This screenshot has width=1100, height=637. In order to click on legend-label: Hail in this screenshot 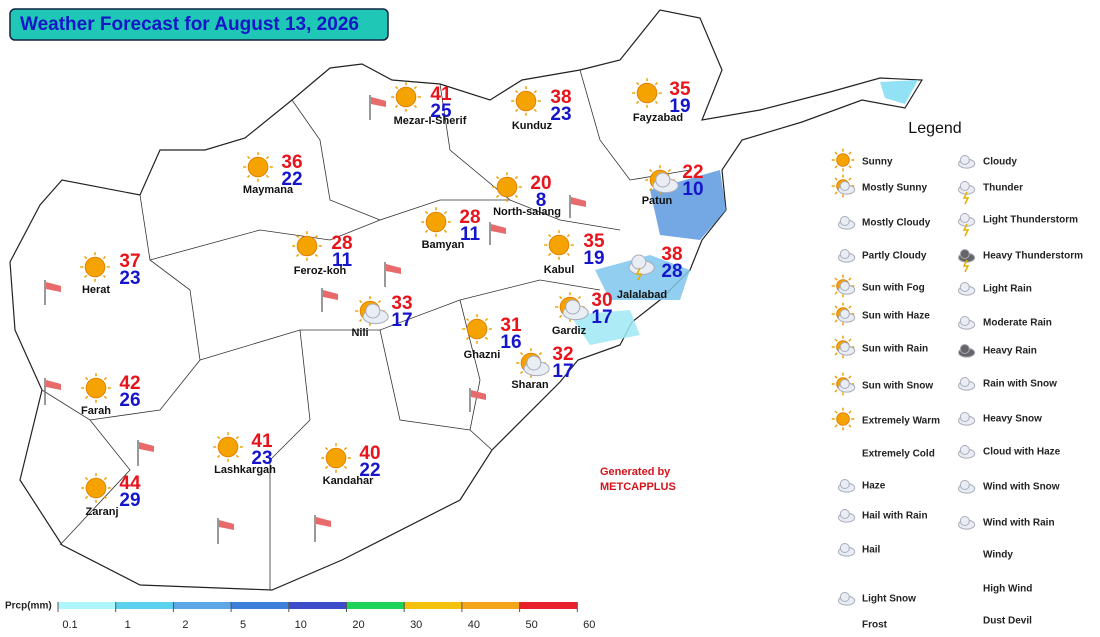, I will do `click(871, 550)`.